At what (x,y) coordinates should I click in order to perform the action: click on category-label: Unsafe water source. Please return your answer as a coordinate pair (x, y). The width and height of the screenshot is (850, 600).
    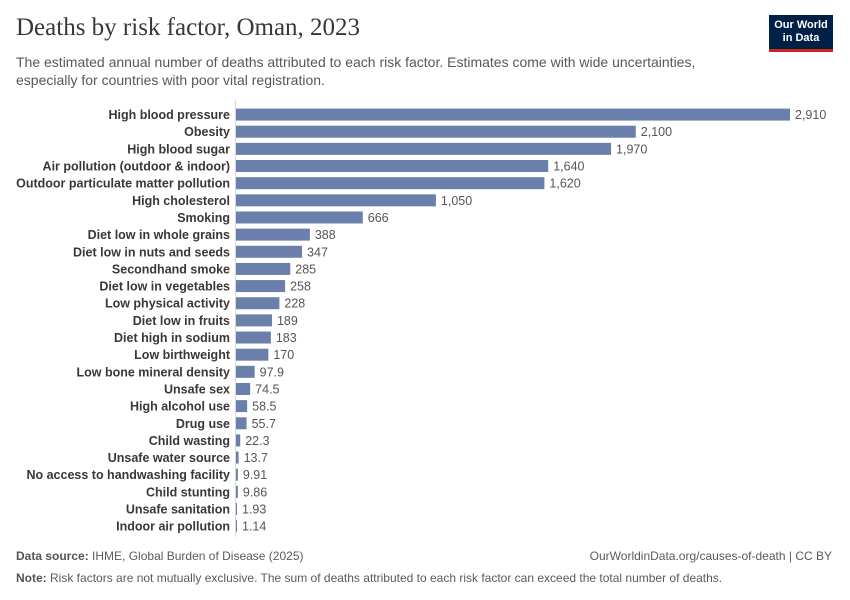
    Looking at the image, I should click on (169, 458).